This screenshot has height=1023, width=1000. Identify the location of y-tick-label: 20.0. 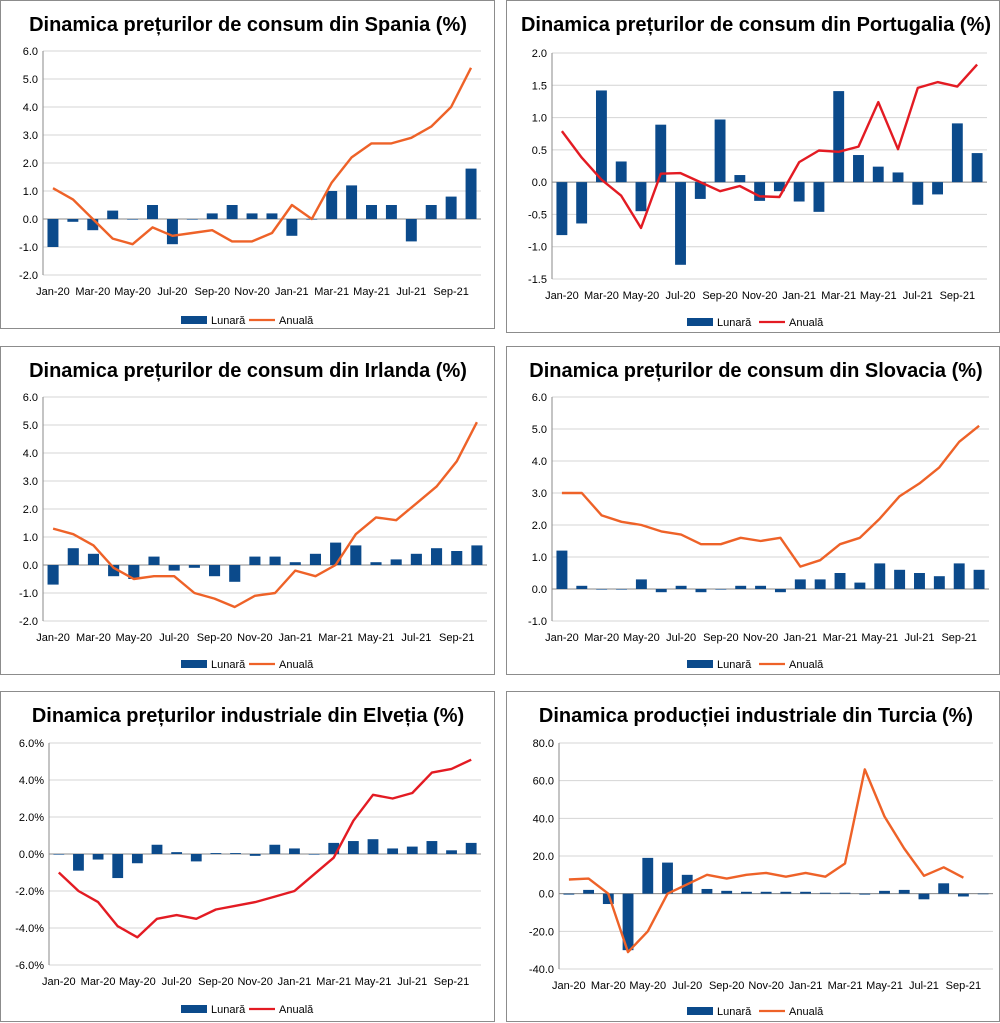
(543, 857).